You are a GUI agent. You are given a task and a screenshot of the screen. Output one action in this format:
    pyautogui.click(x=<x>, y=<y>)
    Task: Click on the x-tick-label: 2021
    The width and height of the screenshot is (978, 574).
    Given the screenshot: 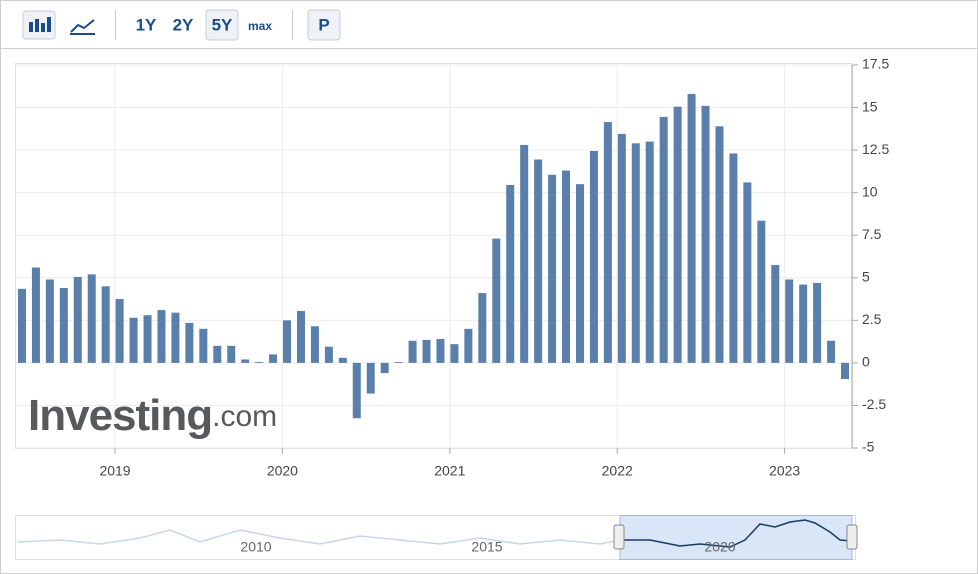 What is the action you would take?
    pyautogui.click(x=449, y=471)
    